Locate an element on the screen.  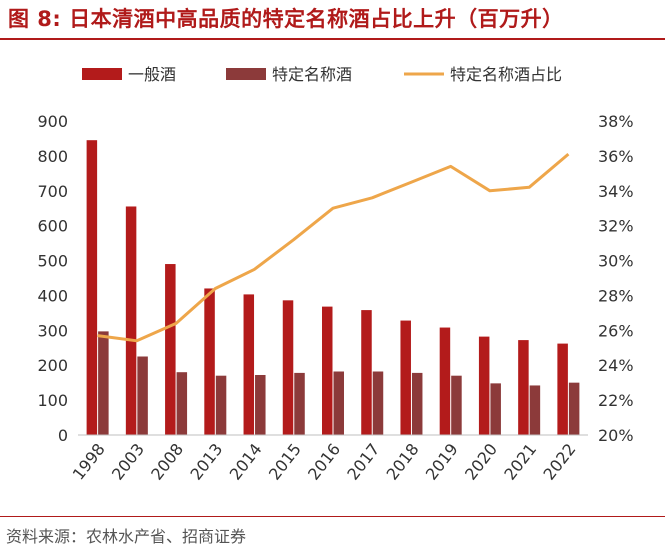
y-left-tick-label: 0 is located at coordinates (63, 435).